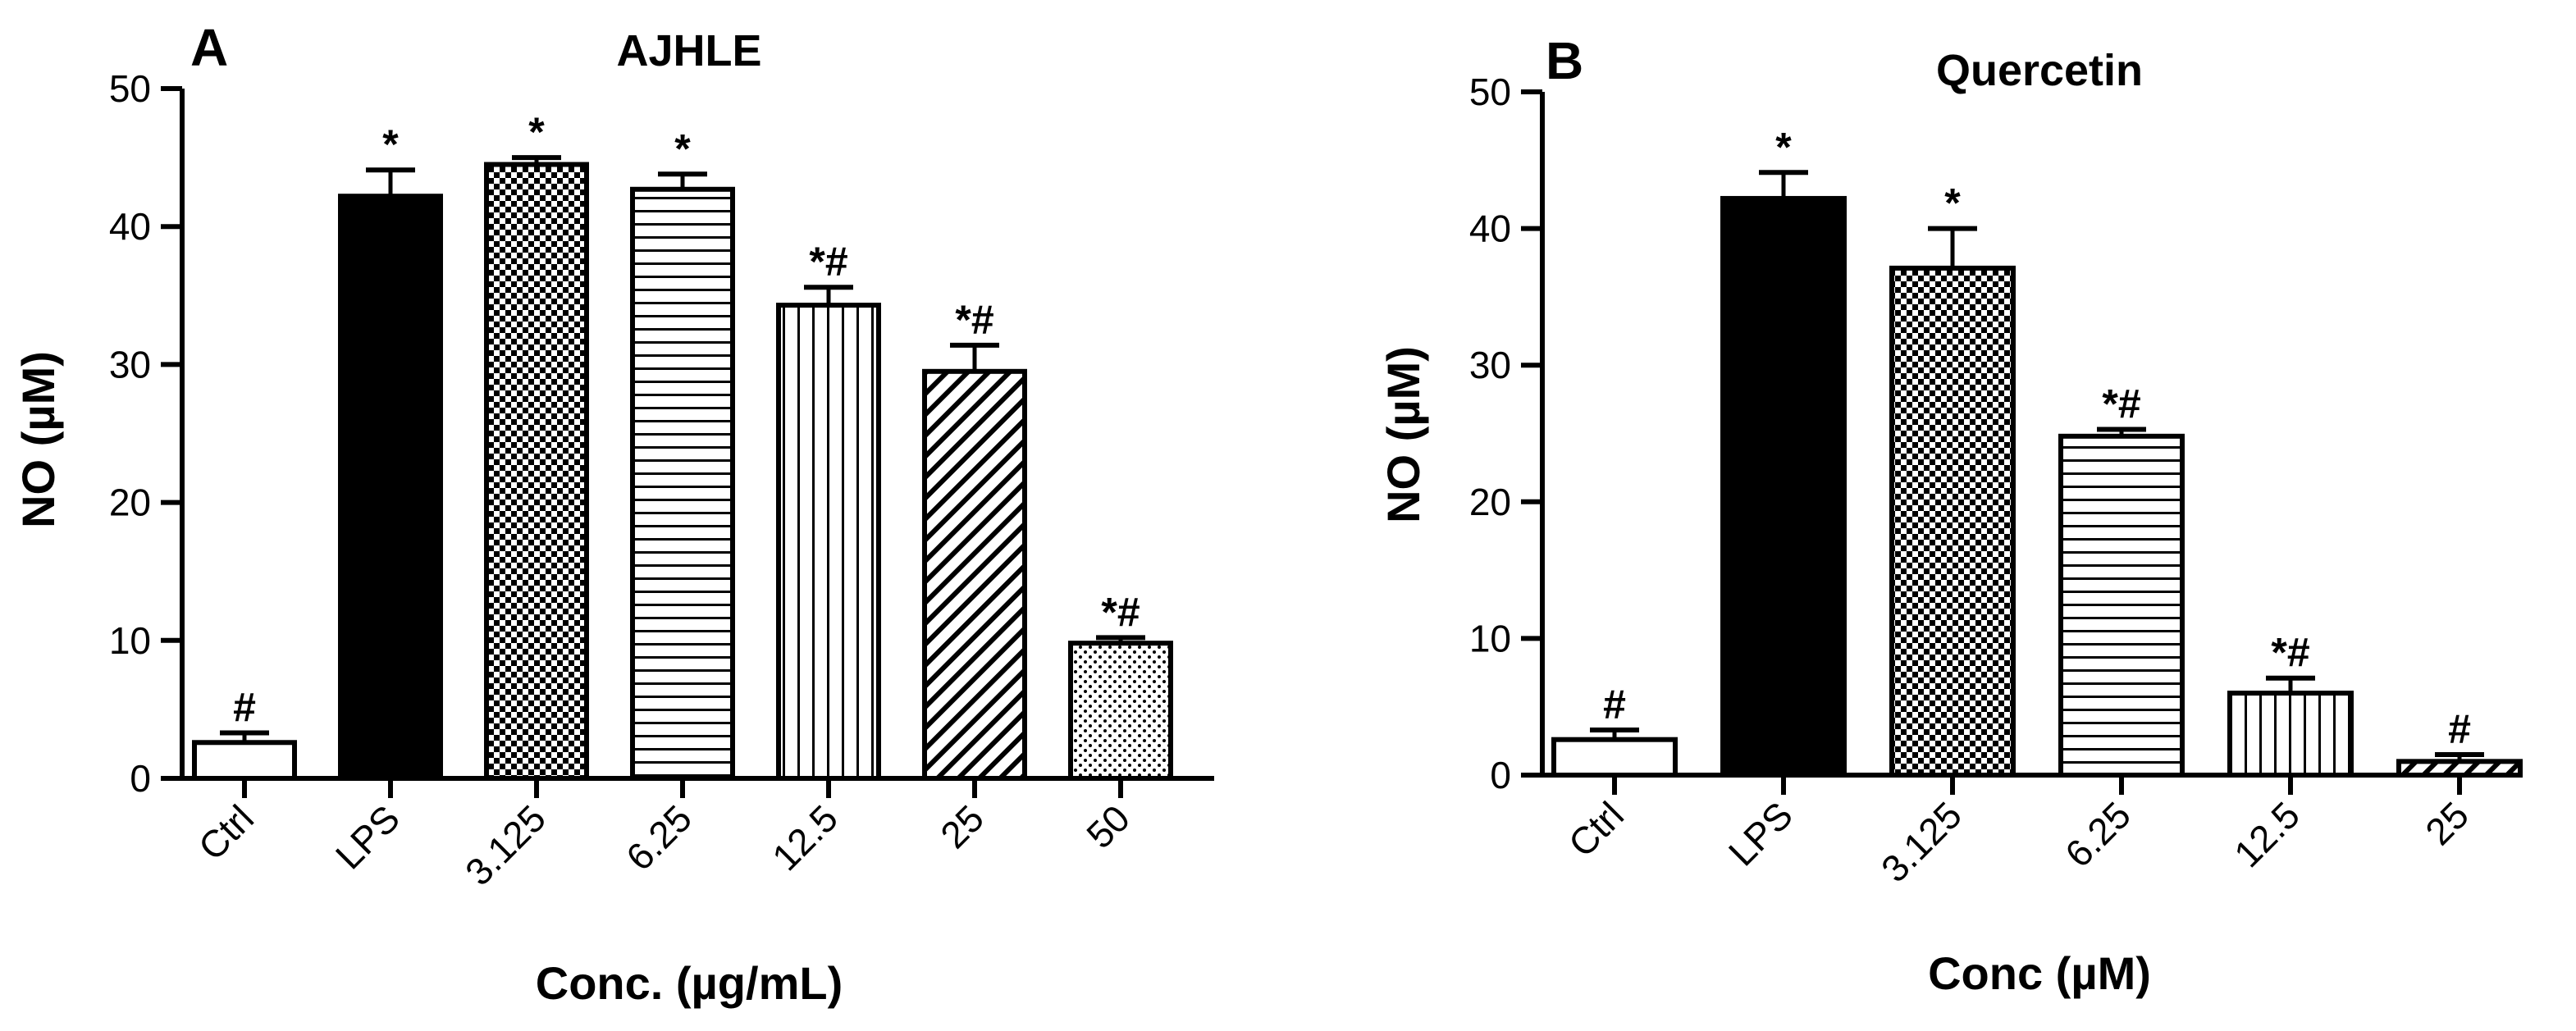 The image size is (2576, 1031). What do you see at coordinates (1565, 60) in the screenshot?
I see `panel-letter: B` at bounding box center [1565, 60].